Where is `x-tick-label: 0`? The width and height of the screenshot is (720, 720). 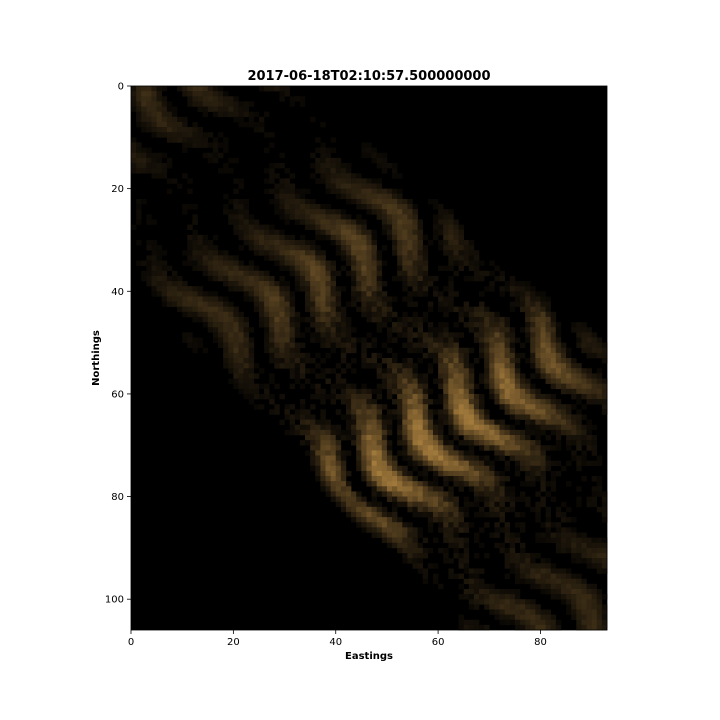
x-tick-label: 0 is located at coordinates (131, 642).